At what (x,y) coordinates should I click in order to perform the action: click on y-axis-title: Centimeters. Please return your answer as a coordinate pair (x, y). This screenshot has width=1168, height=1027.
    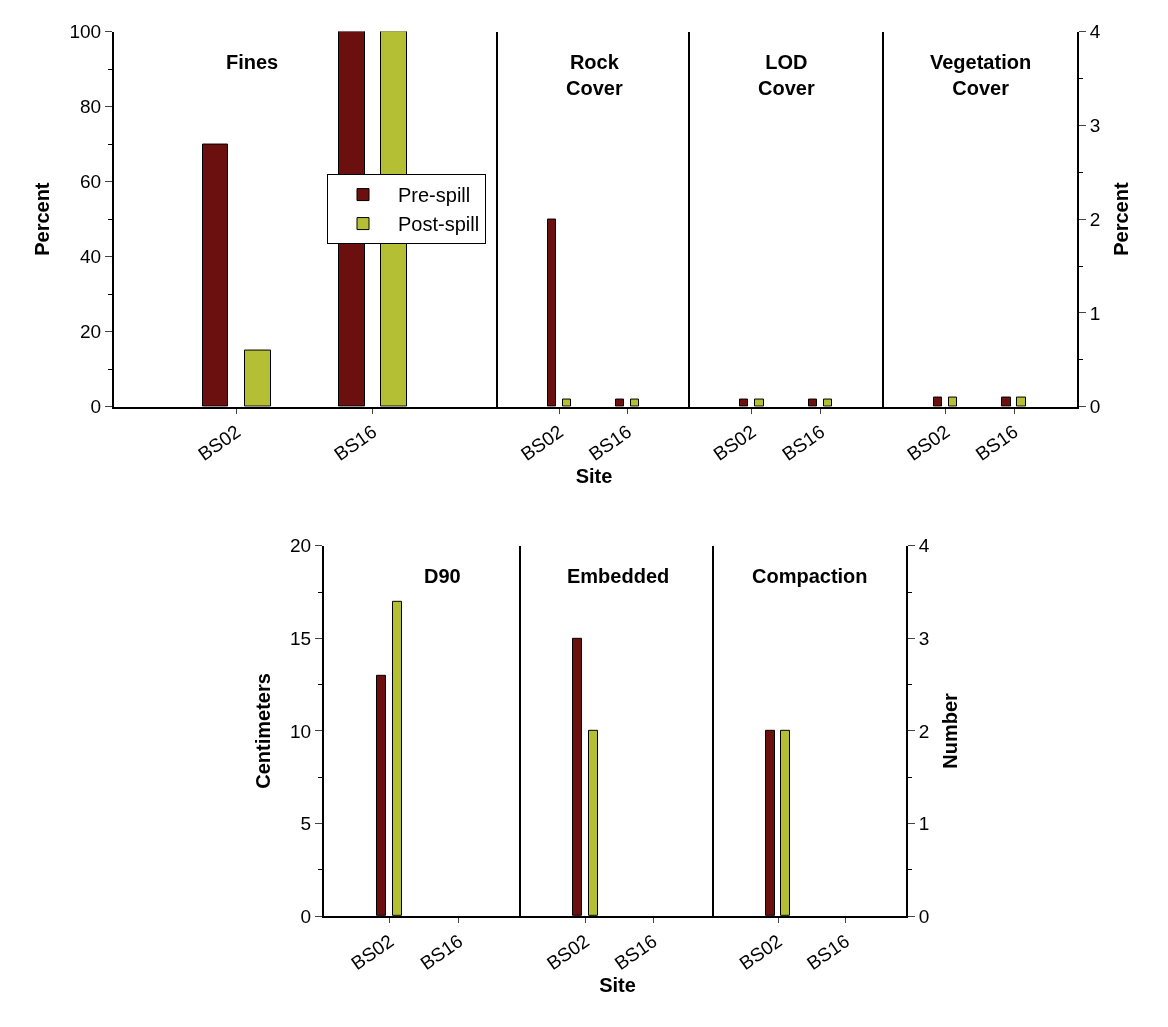
    Looking at the image, I should click on (263, 731).